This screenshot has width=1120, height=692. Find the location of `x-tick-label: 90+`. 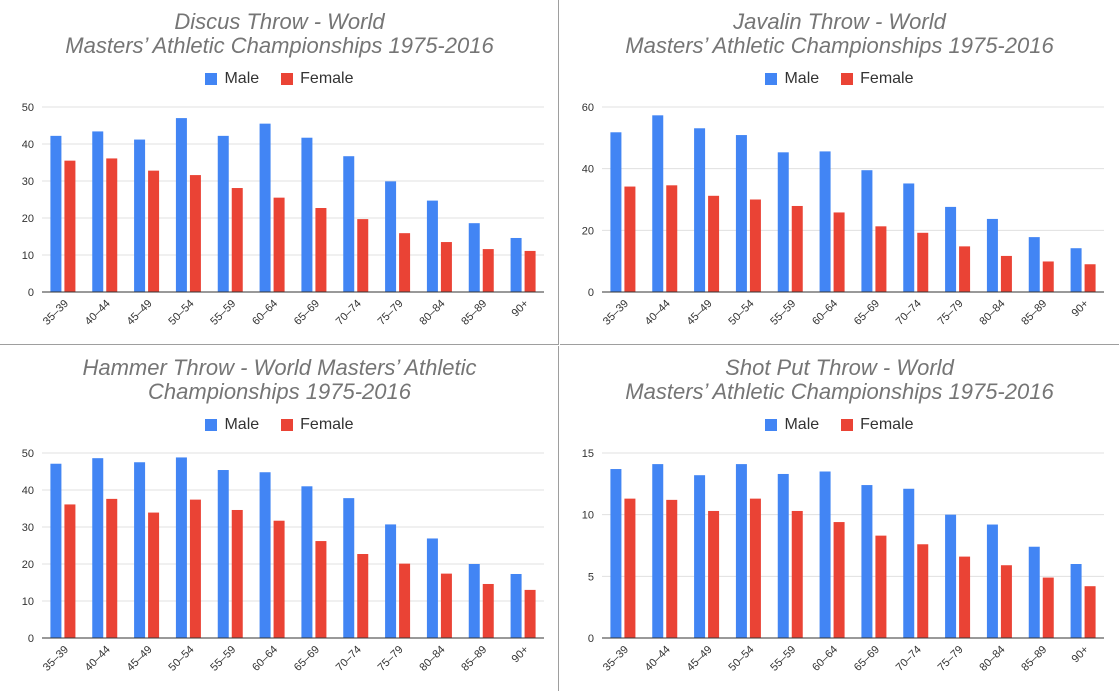

x-tick-label: 90+ is located at coordinates (521, 309).